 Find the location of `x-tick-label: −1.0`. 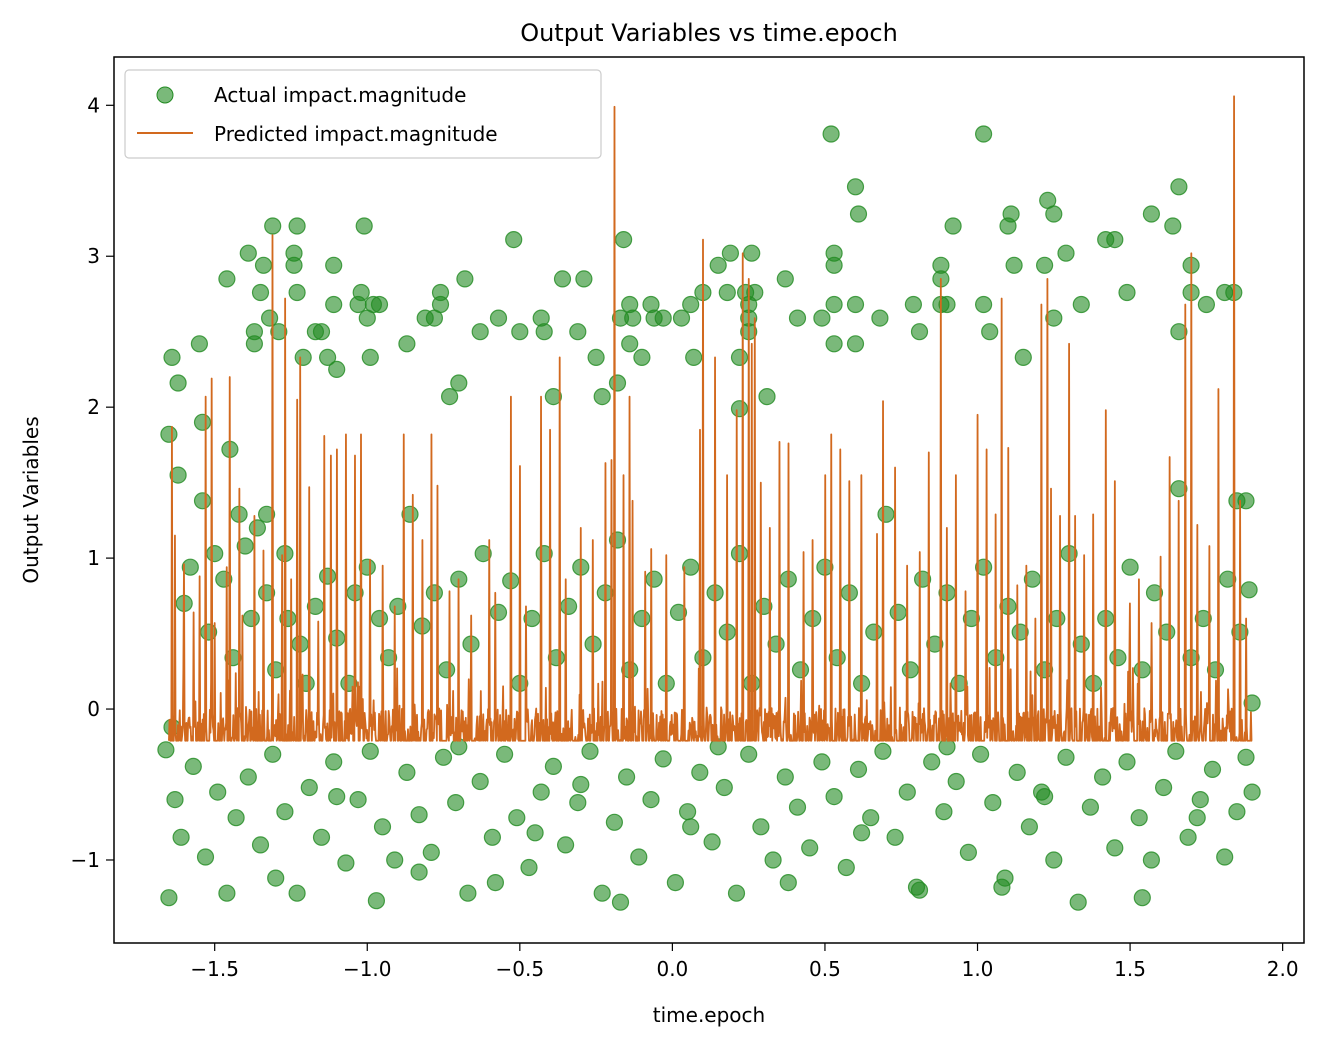

x-tick-label: −1.0 is located at coordinates (367, 969).